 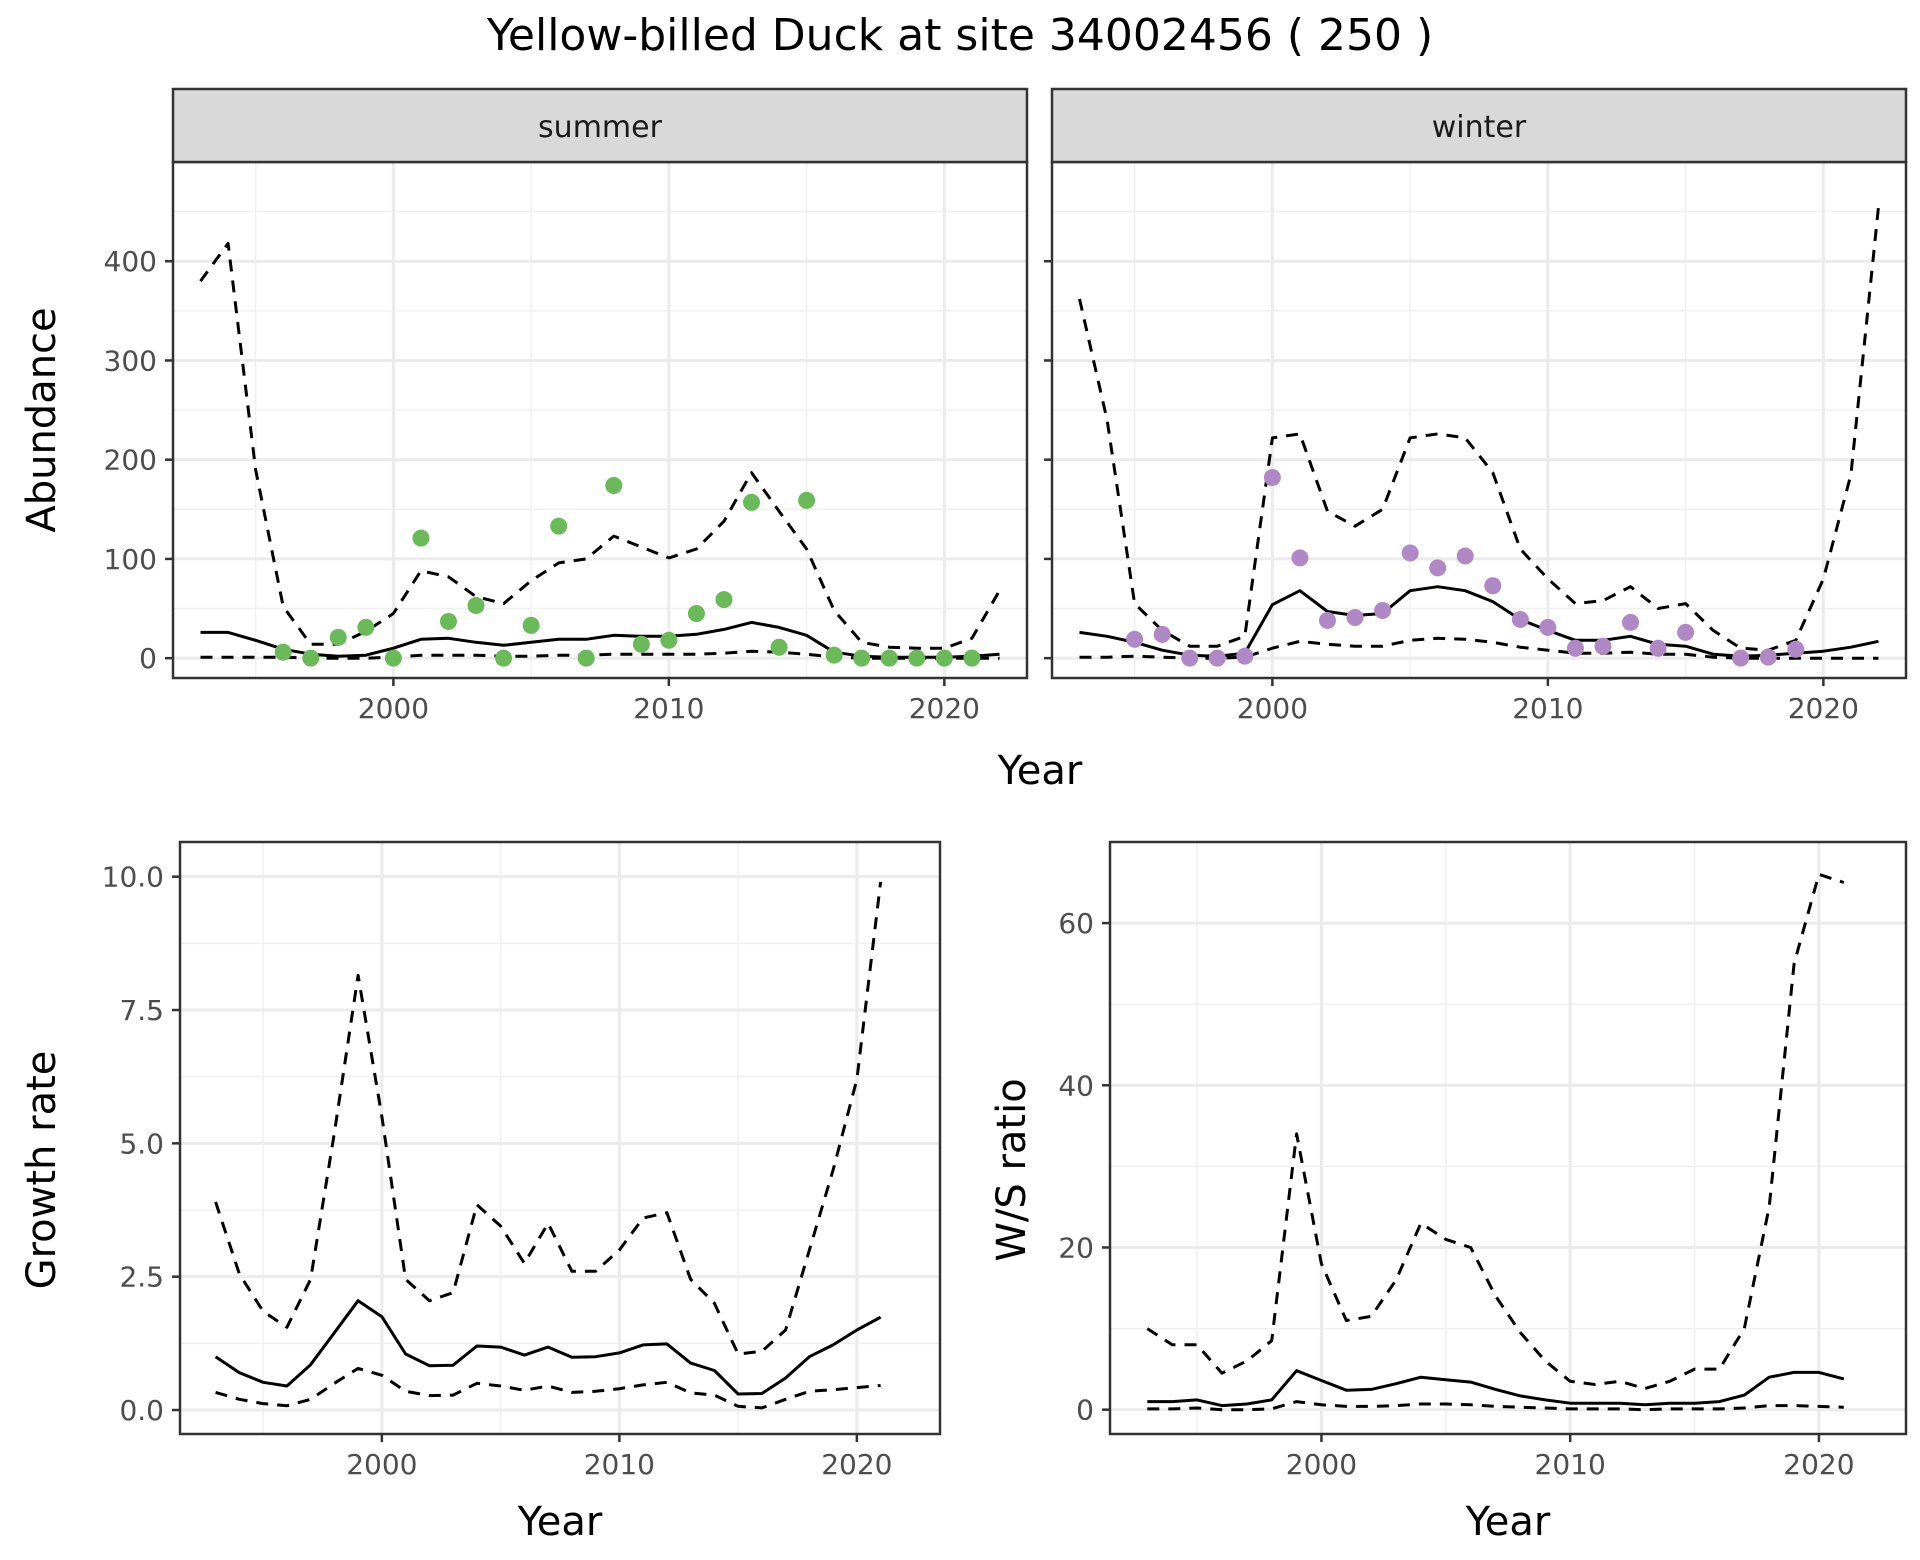 I want to click on summer-x-tick-label: 2020, so click(x=944, y=708).